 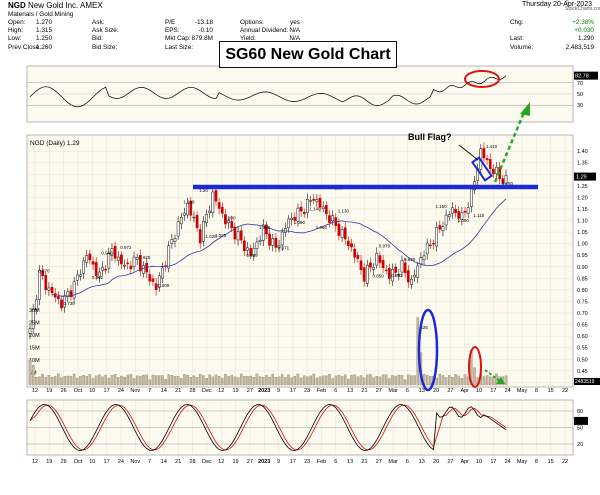 What do you see at coordinates (582, 302) in the screenshot?
I see `price-tick-label: 0.75` at bounding box center [582, 302].